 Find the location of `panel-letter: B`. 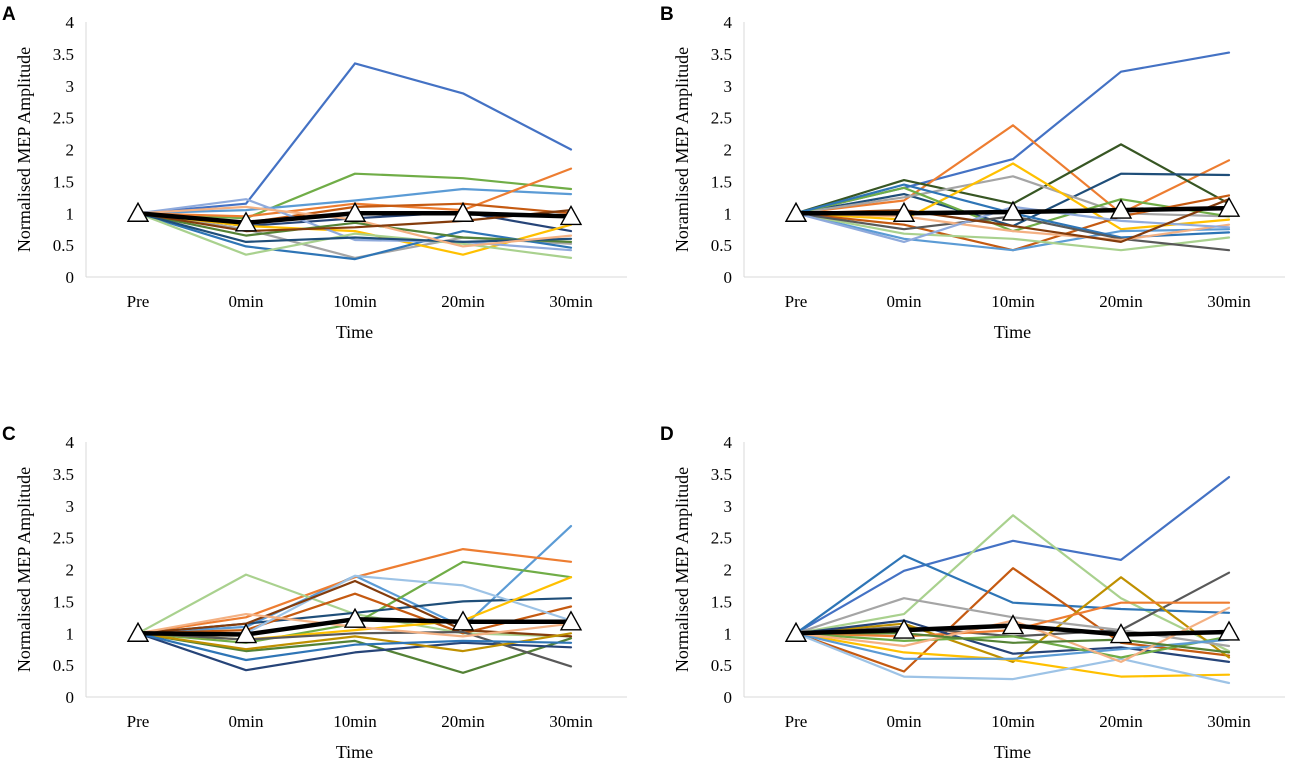

panel-letter: B is located at coordinates (667, 14).